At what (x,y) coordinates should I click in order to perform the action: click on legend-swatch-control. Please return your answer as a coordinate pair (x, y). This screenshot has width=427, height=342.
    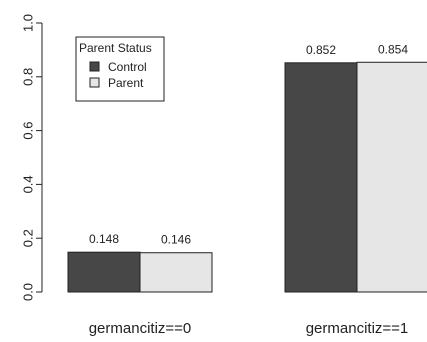
    Looking at the image, I should click on (94, 66).